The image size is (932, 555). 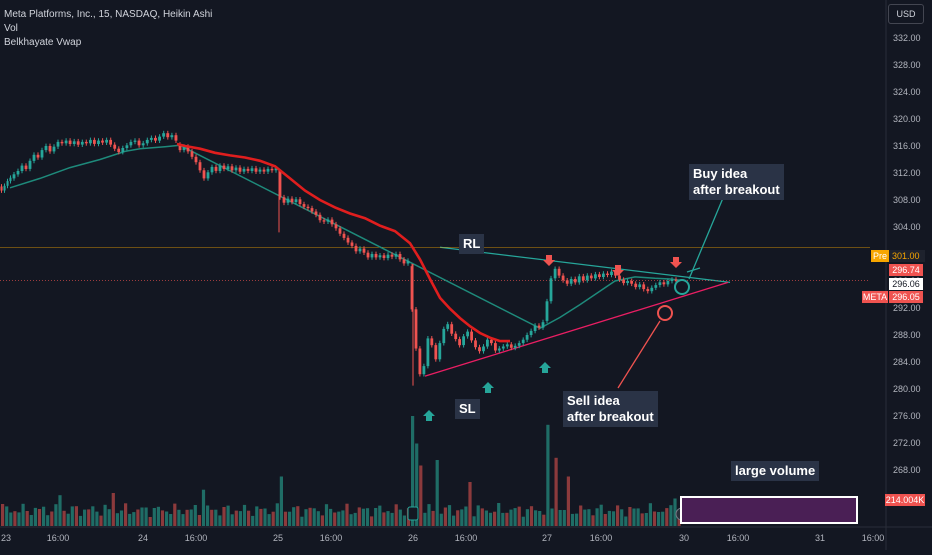 What do you see at coordinates (907, 416) in the screenshot?
I see `price-axis-tick: 276.00` at bounding box center [907, 416].